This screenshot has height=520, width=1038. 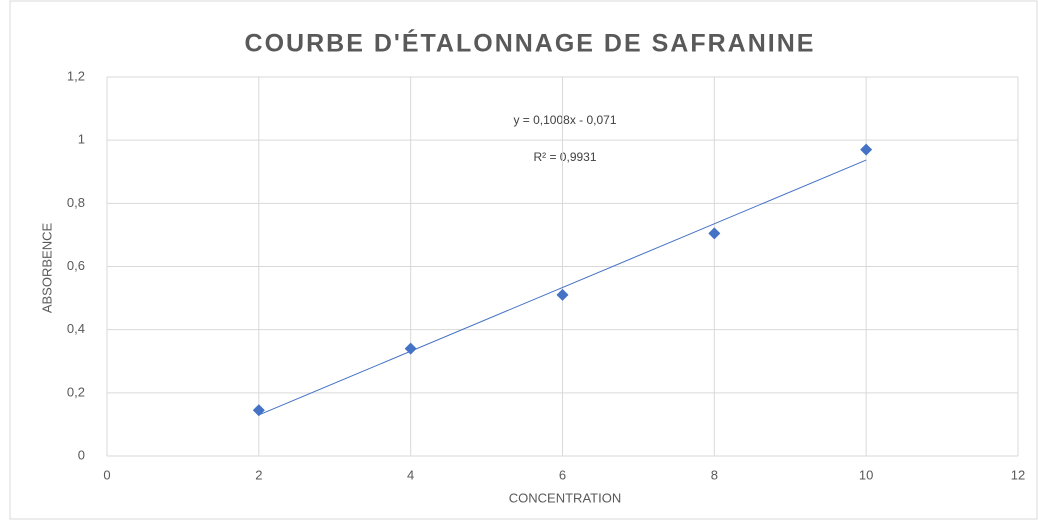 What do you see at coordinates (1018, 474) in the screenshot?
I see `x-tick-label: 12` at bounding box center [1018, 474].